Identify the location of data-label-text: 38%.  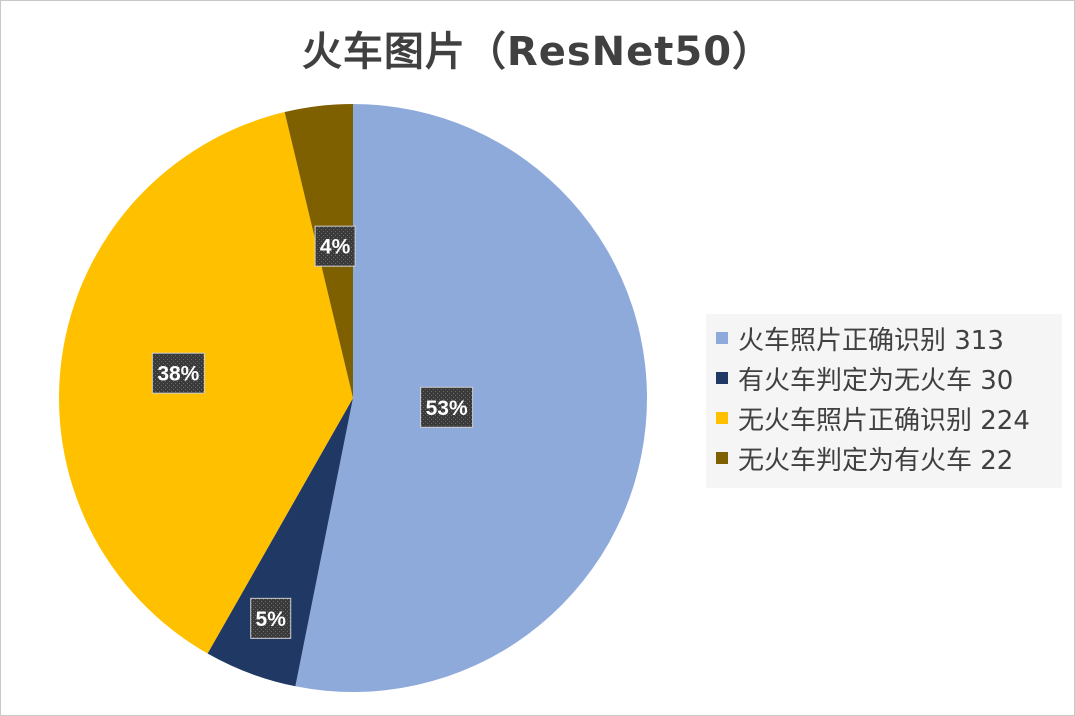
(178, 374).